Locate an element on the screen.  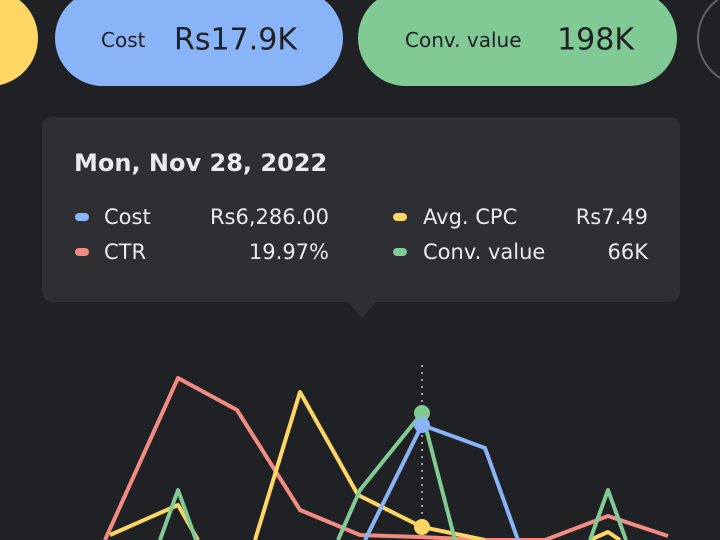
tooltip-label: Conv. value is located at coordinates (484, 252).